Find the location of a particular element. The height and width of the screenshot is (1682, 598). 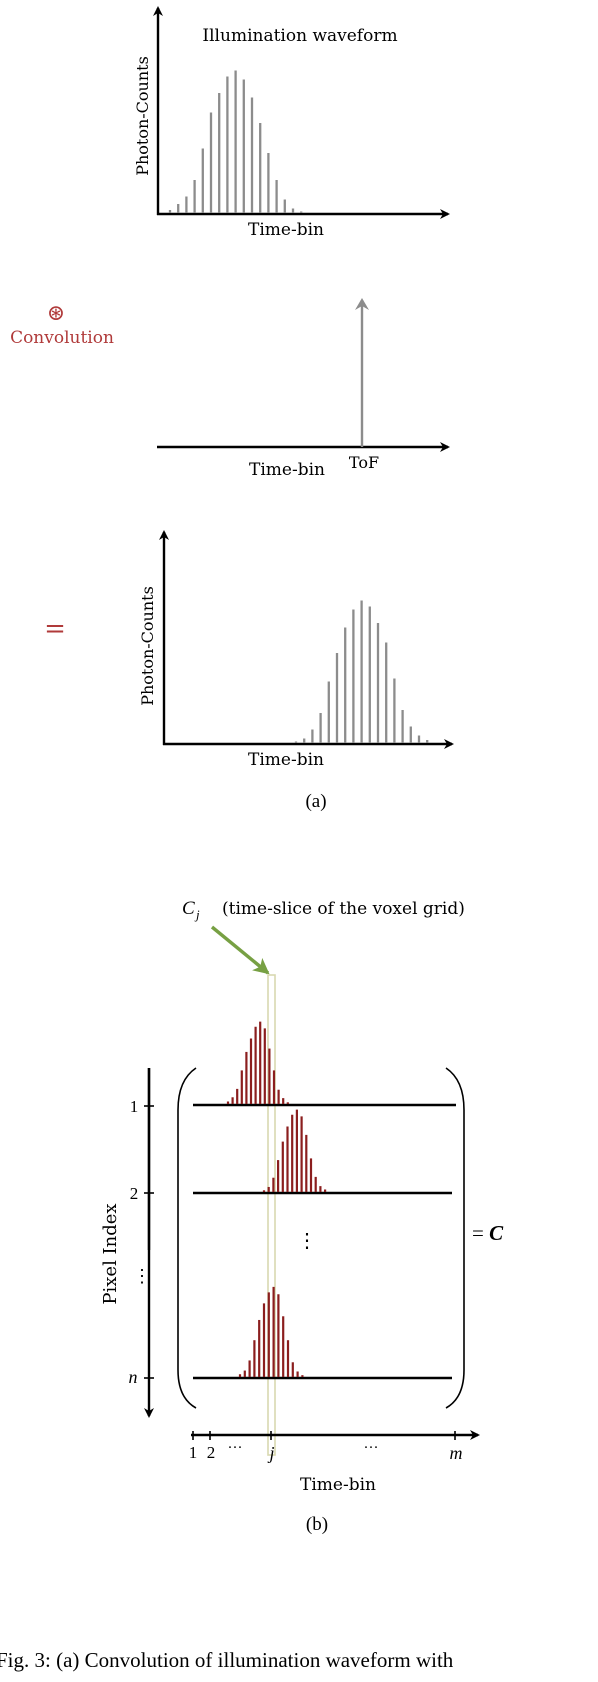

convolution-operator: ⊛ Convolution is located at coordinates (62, 324).